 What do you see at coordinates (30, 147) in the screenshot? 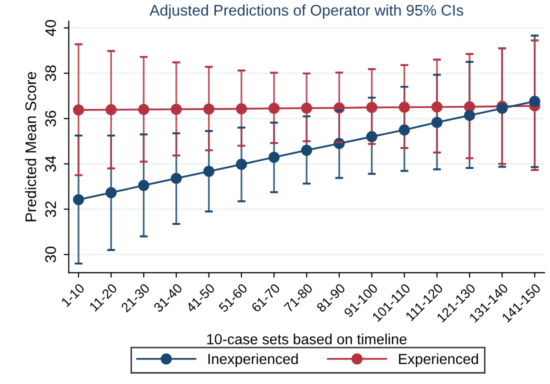
I see `y-axis-title: Predicted Mean Score` at bounding box center [30, 147].